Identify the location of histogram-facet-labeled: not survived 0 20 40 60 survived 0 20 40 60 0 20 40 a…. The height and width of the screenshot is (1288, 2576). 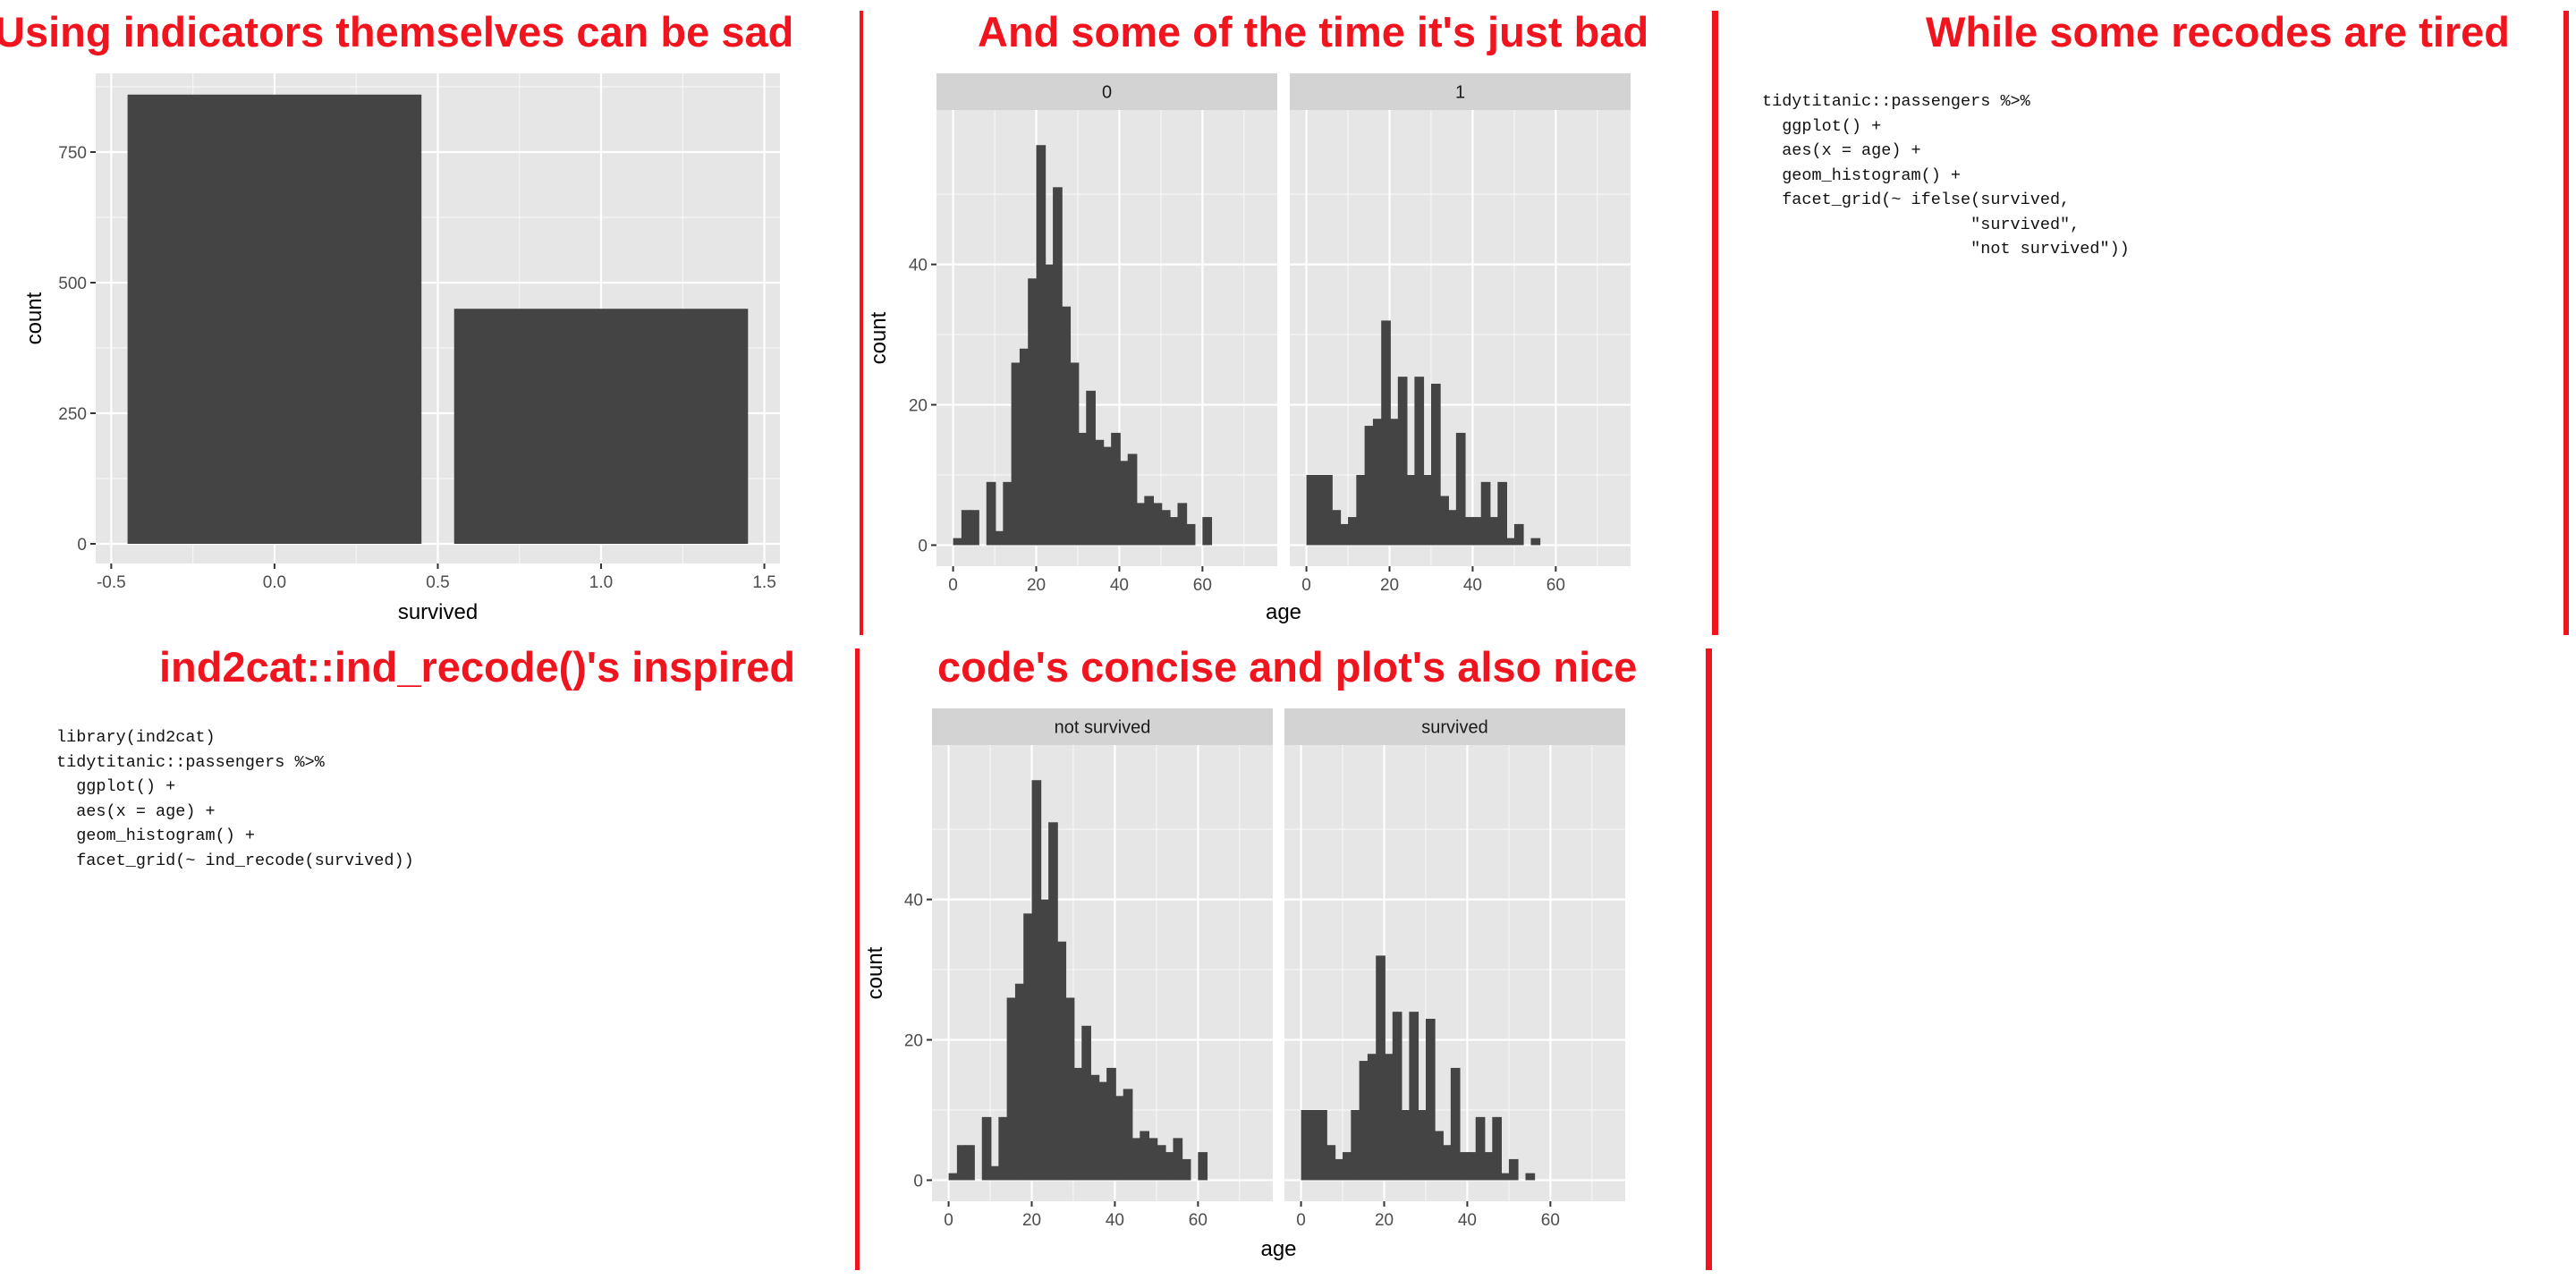
(1244, 984).